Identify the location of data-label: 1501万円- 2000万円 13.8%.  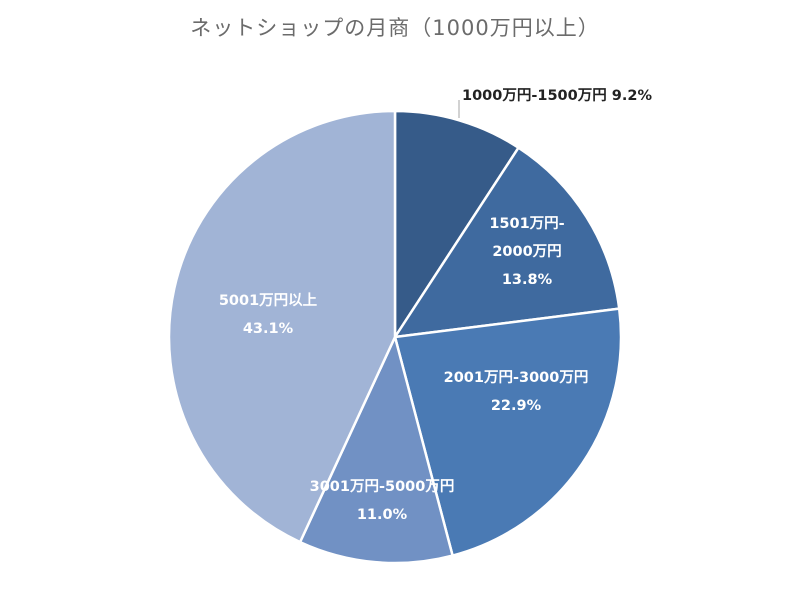
(526, 251).